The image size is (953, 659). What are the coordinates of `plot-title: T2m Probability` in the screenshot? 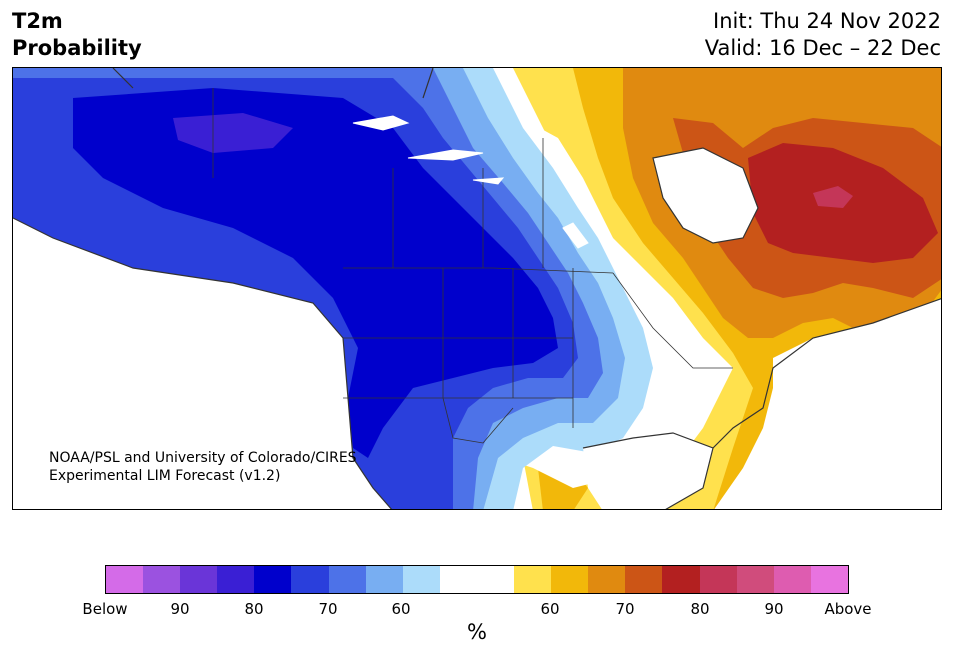 It's located at (77, 35).